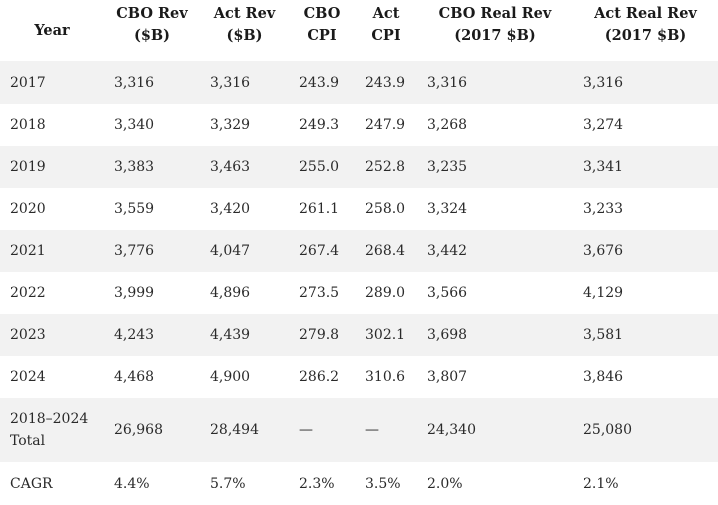  What do you see at coordinates (359, 209) in the screenshot?
I see `table-row: 2020 3,559 3,420 261.1 258.0 3,324 3,233` at bounding box center [359, 209].